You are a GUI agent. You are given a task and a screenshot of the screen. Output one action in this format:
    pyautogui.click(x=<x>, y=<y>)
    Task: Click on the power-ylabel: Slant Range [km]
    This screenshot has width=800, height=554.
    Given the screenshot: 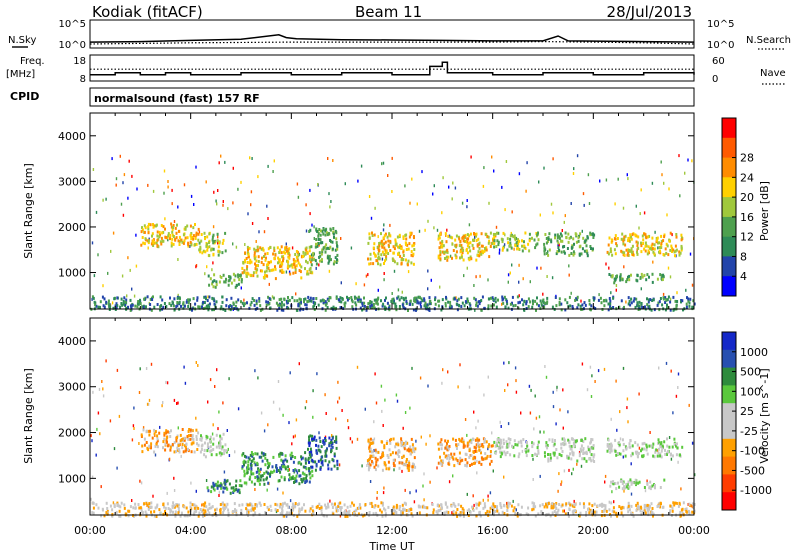 What is the action you would take?
    pyautogui.click(x=28, y=211)
    